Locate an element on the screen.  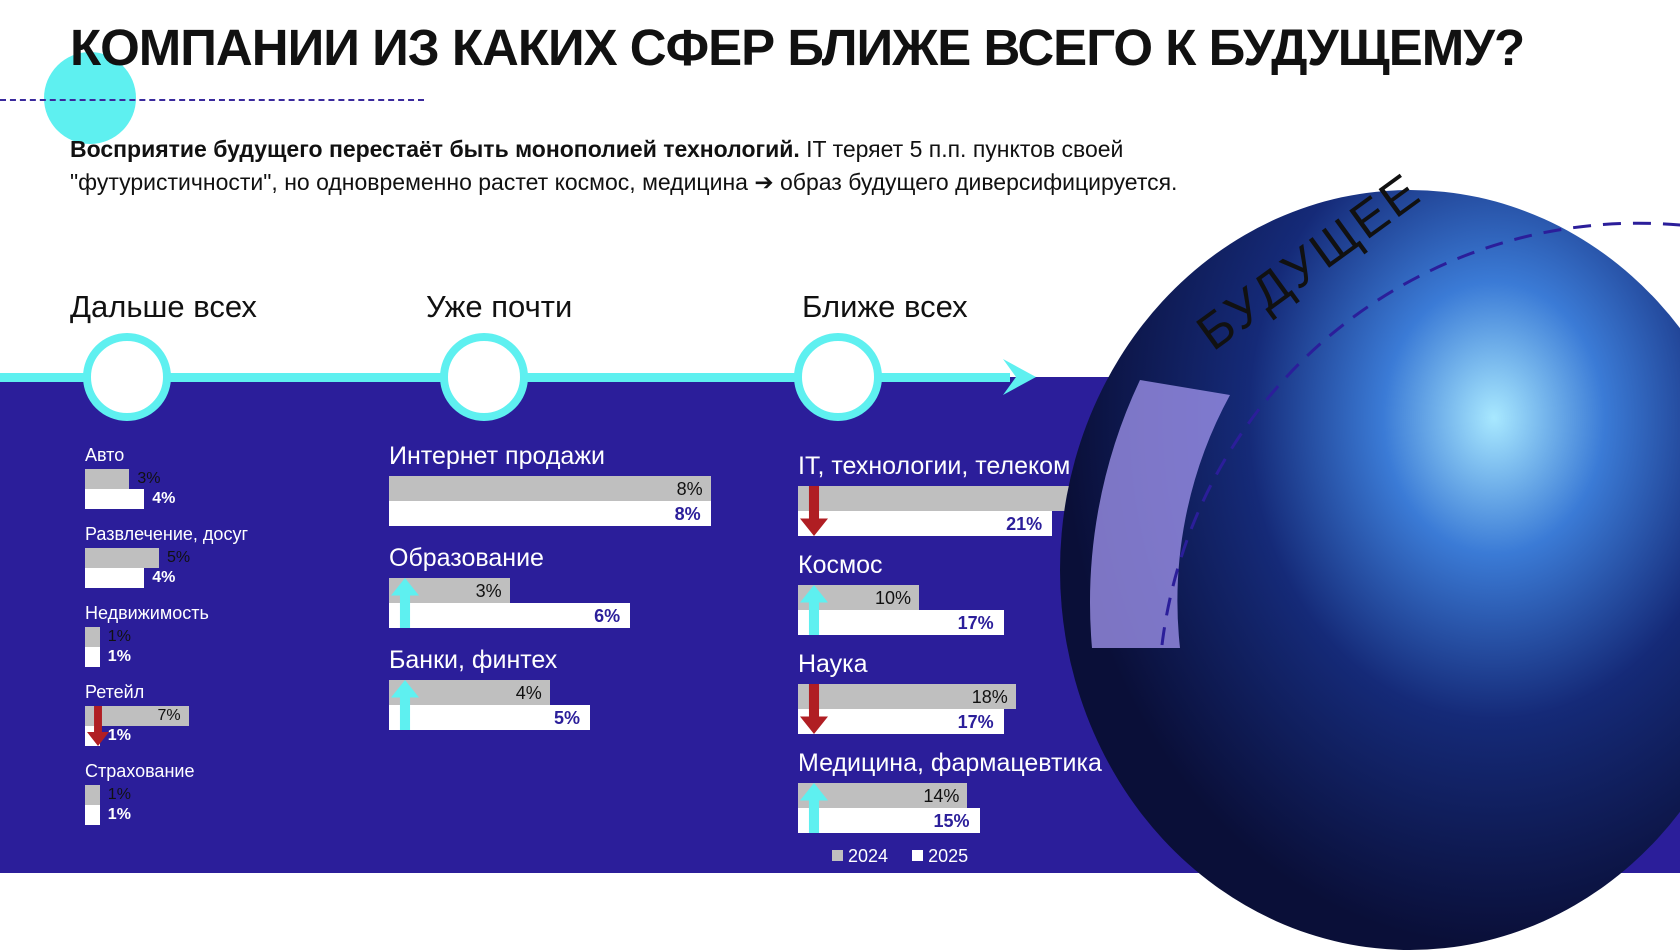
timeline-node-far is located at coordinates (127, 377).